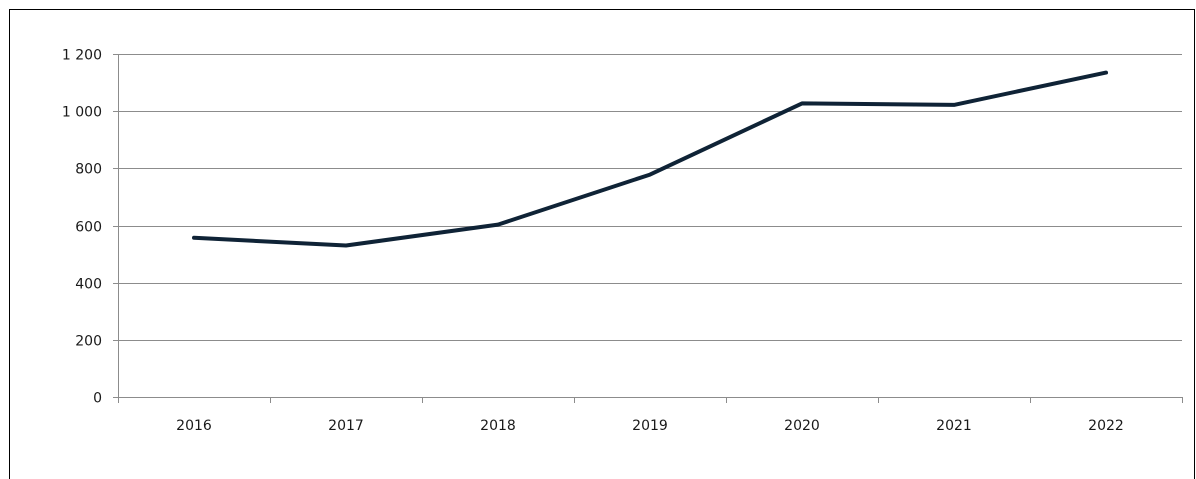 Image resolution: width=1196 pixels, height=479 pixels. What do you see at coordinates (82, 113) in the screenshot?
I see `y-tick-label: 1 000` at bounding box center [82, 113].